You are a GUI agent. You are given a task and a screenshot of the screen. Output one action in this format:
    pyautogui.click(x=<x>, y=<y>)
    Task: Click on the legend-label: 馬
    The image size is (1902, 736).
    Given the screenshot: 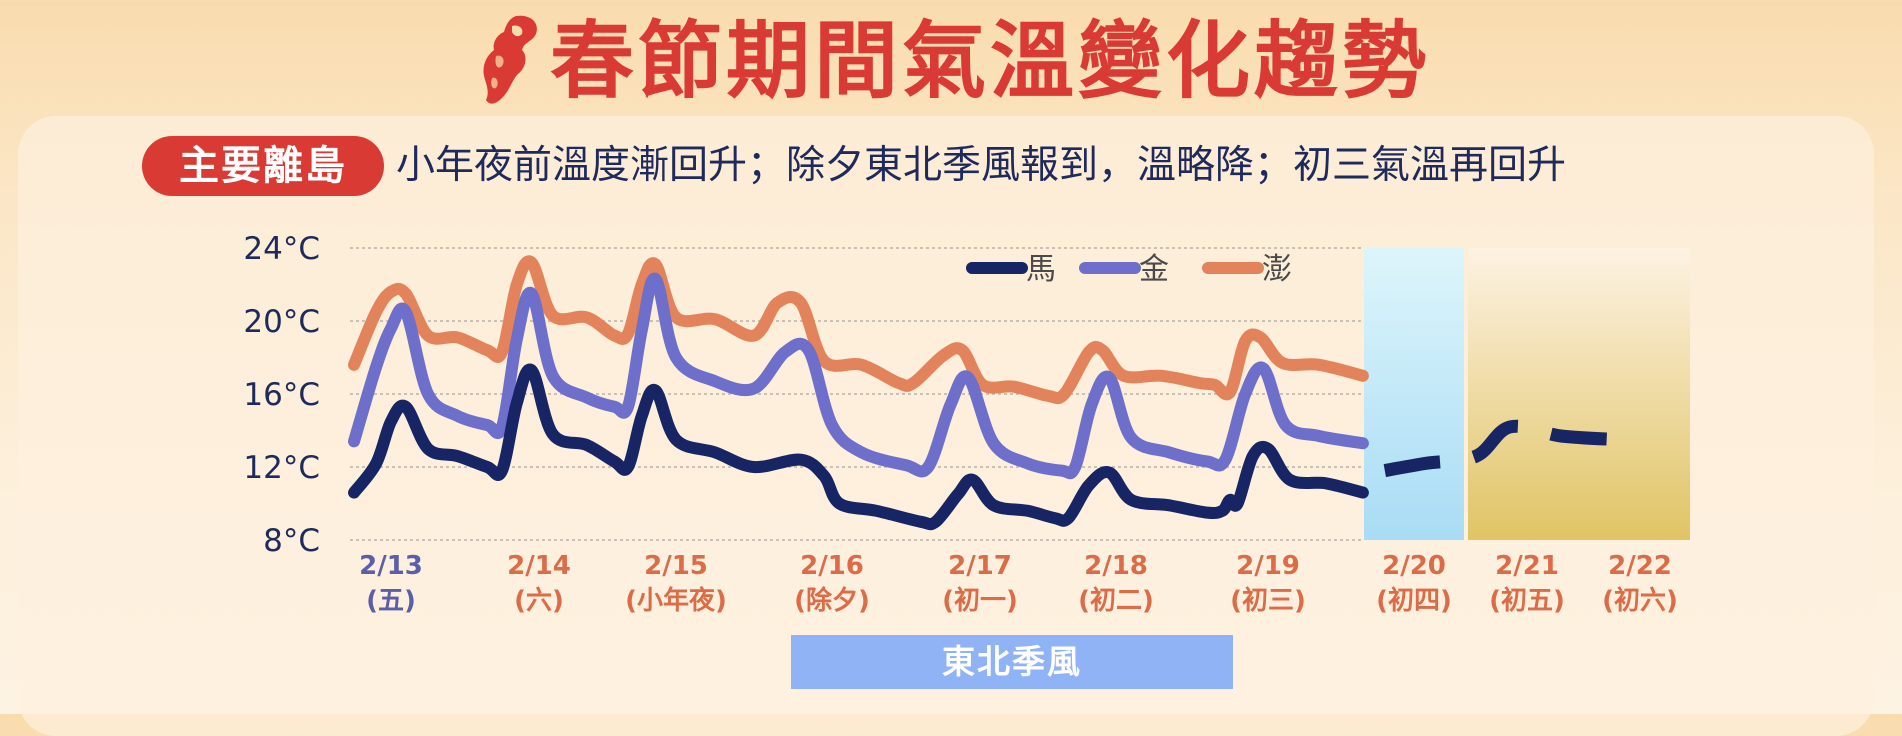 What is the action you would take?
    pyautogui.click(x=1041, y=269)
    